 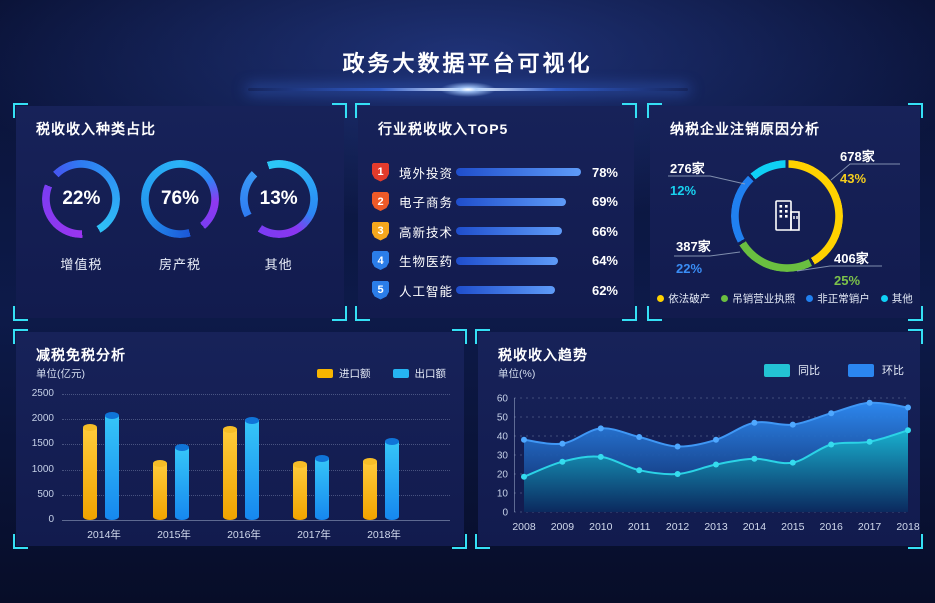 I want to click on panel-cancellation-reasons: 纳税企业注销原因分析 678家 43% 276家 12% 387家 22%, so click(x=785, y=212).